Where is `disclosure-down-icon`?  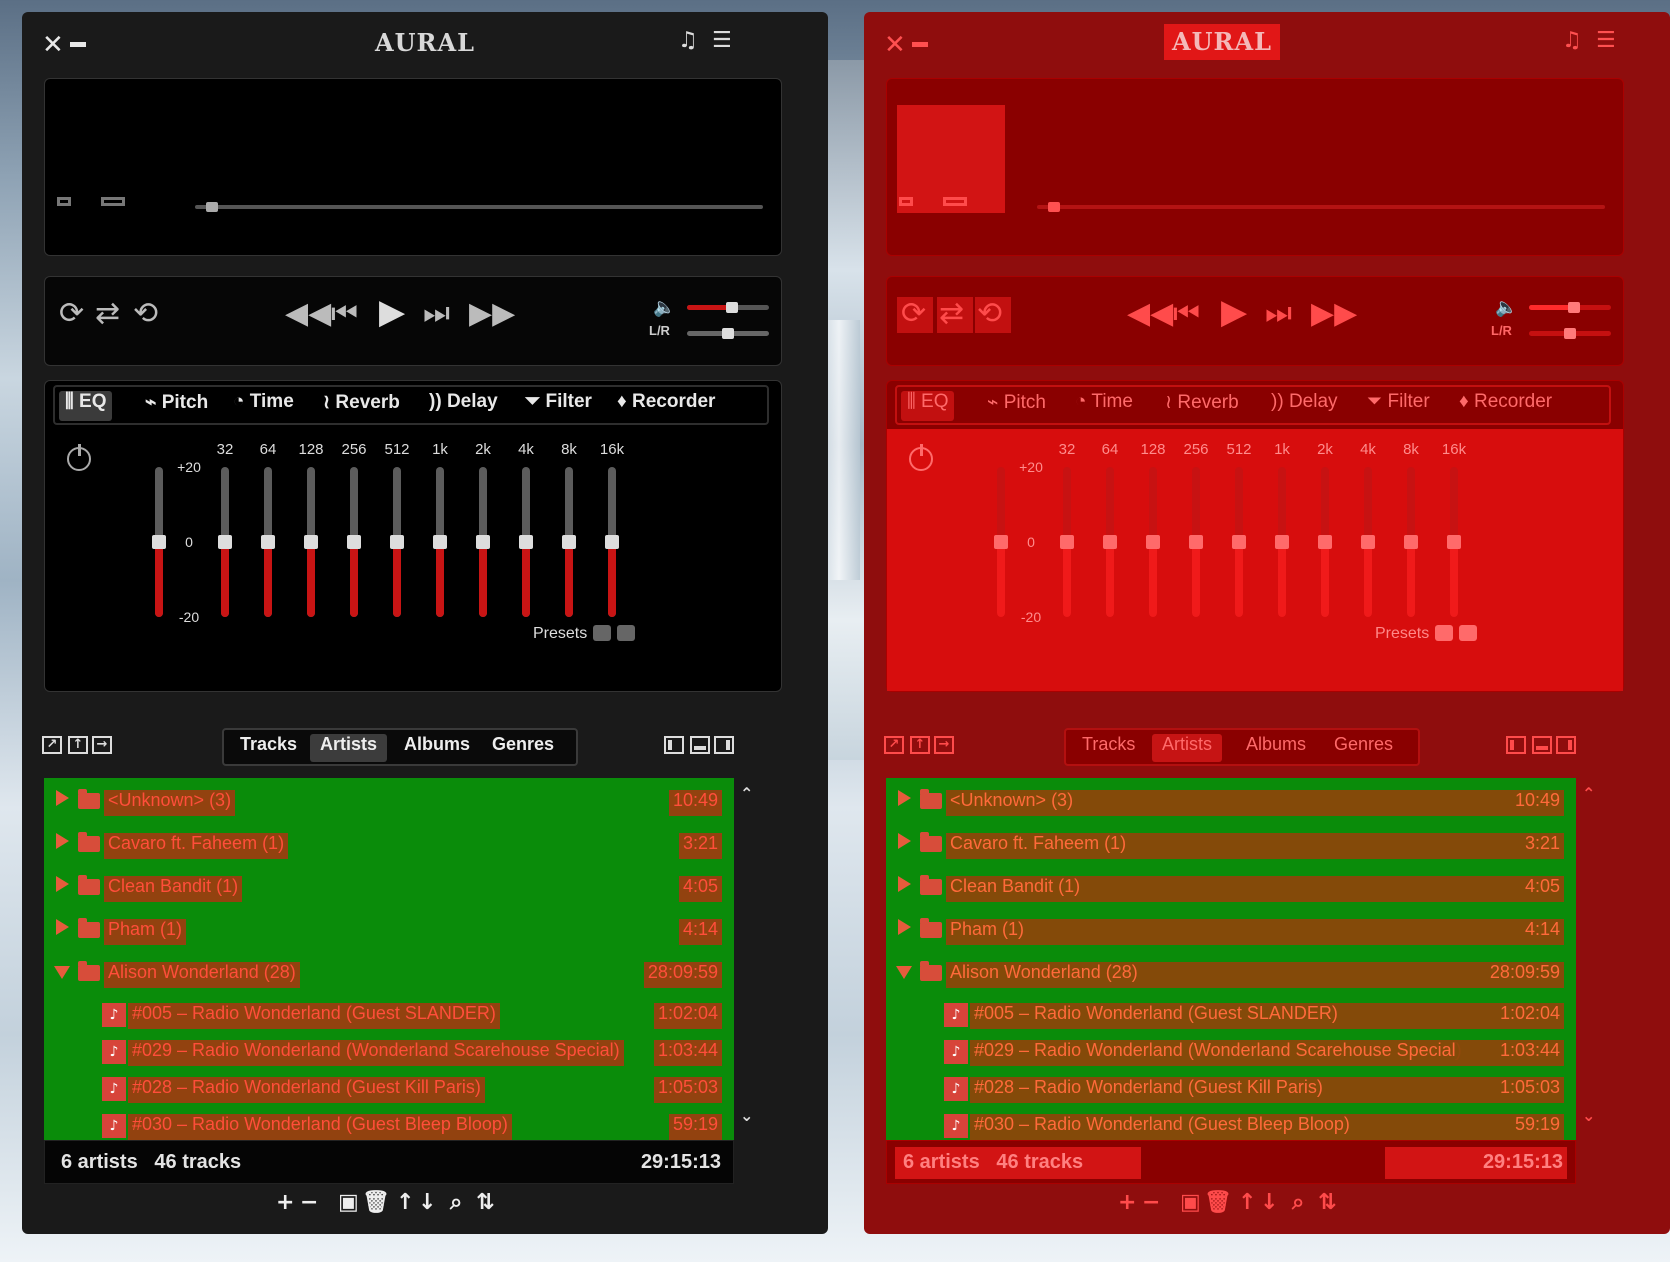
disclosure-down-icon is located at coordinates (904, 972).